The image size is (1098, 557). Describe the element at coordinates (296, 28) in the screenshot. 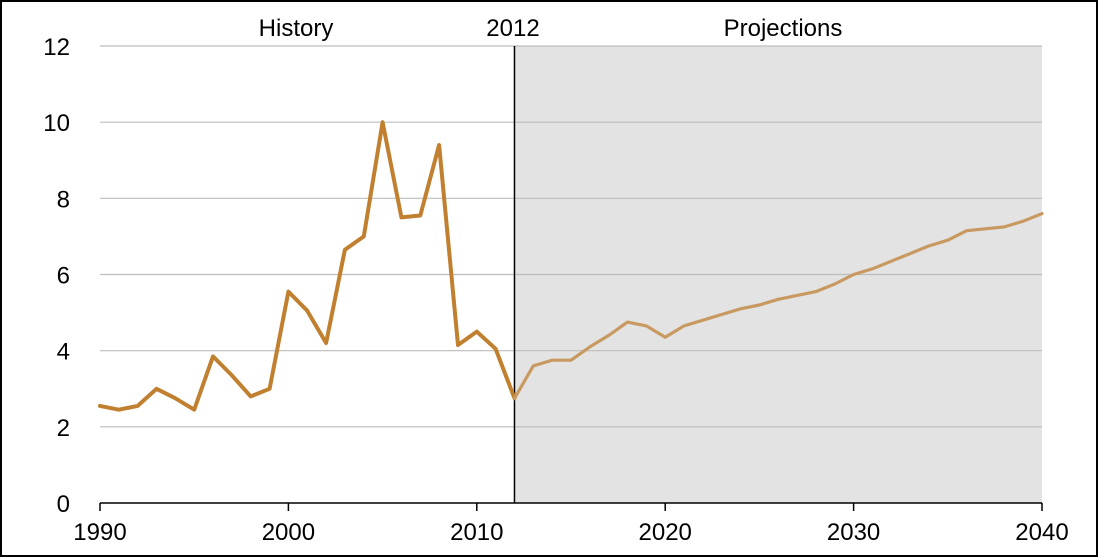

I see `history-label: History` at that location.